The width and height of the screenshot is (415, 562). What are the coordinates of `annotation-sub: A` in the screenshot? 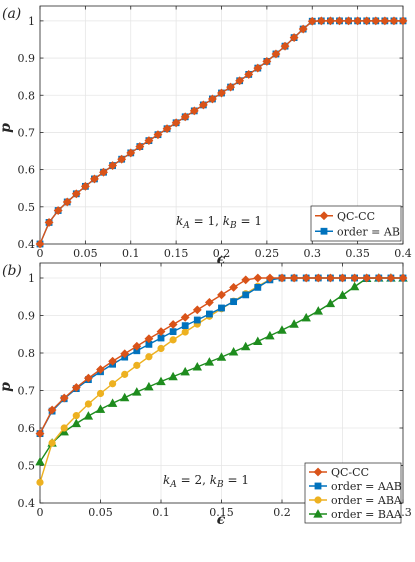 It's located at (173, 485).